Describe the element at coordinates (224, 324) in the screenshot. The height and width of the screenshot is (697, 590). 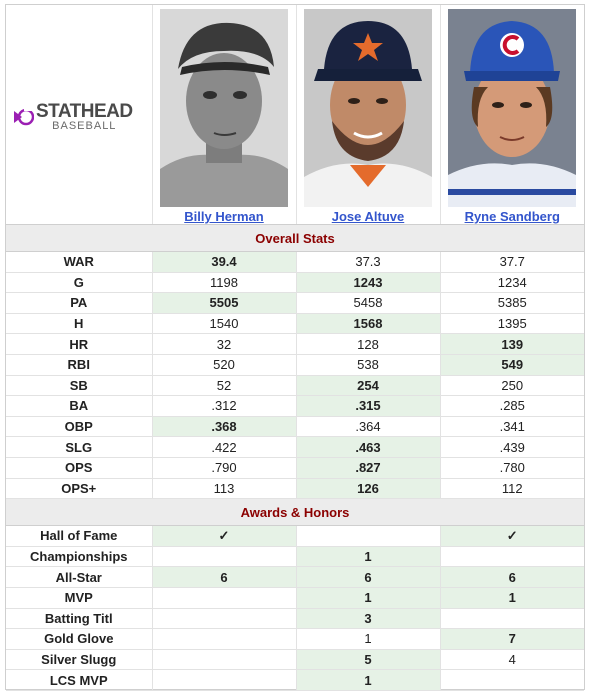
I see `stat-value-herman: 1540` at that location.